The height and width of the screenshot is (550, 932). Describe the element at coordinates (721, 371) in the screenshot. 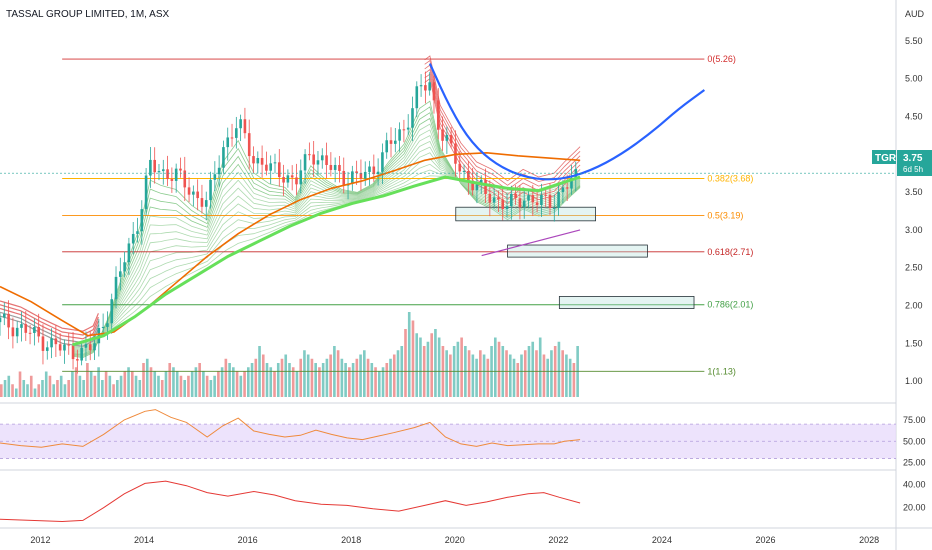

I see `fib-level-label: 1(1.13)` at that location.